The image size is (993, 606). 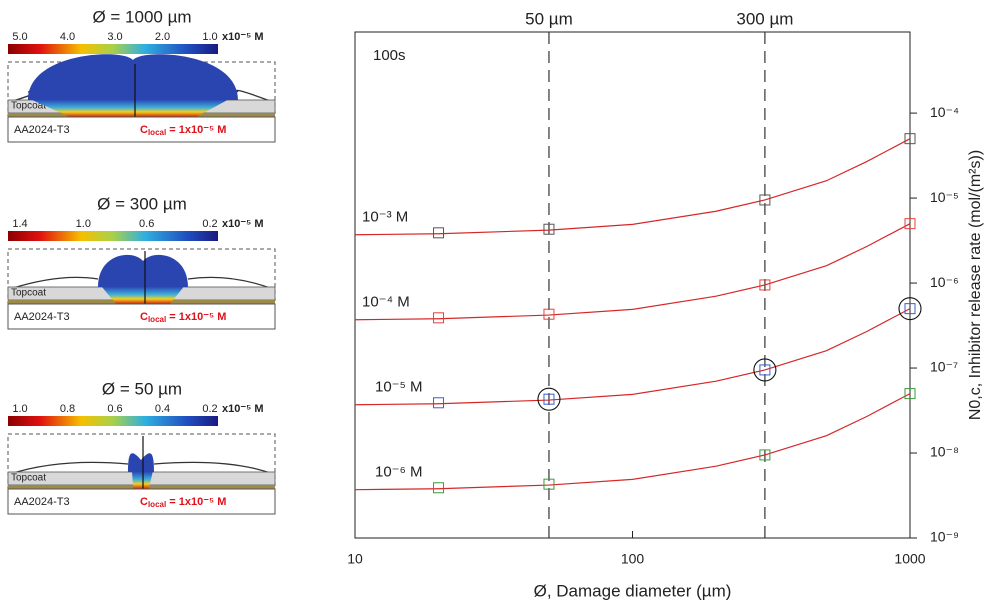 I want to click on x-tick-label: 1000, so click(x=909, y=559).